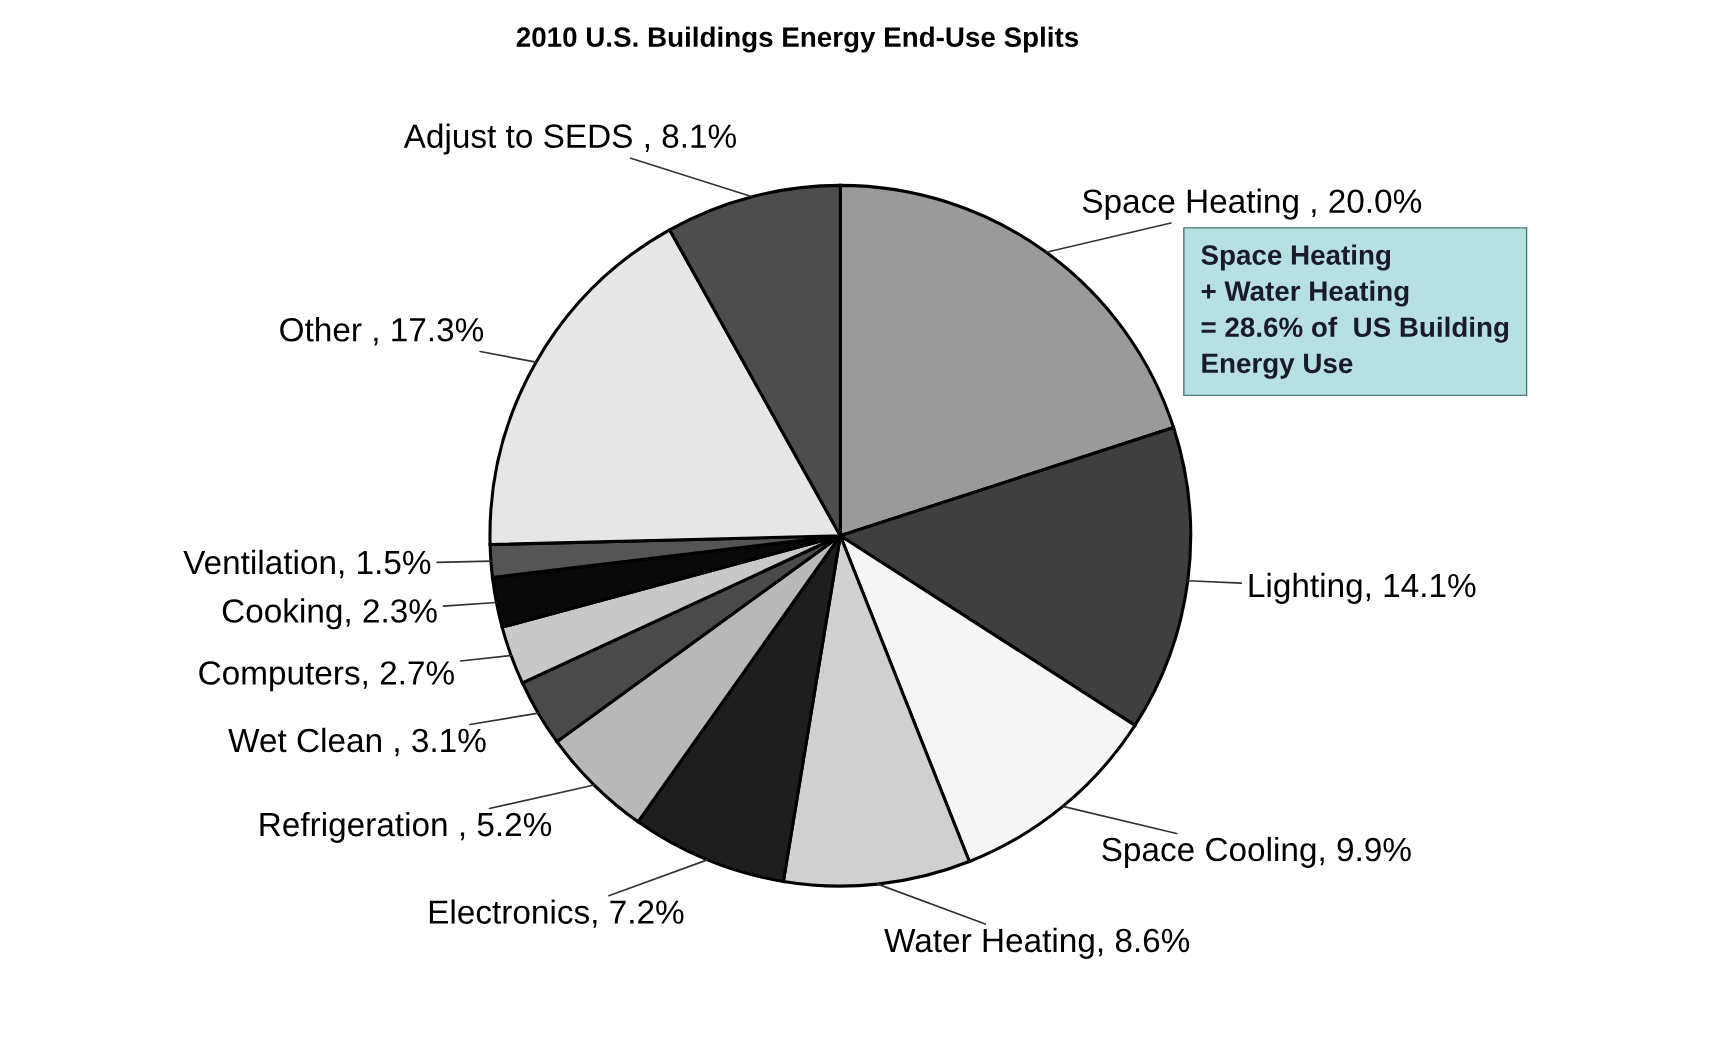 The width and height of the screenshot is (1715, 1063). What do you see at coordinates (382, 331) in the screenshot?
I see `slice-label: Other , 17.3%` at bounding box center [382, 331].